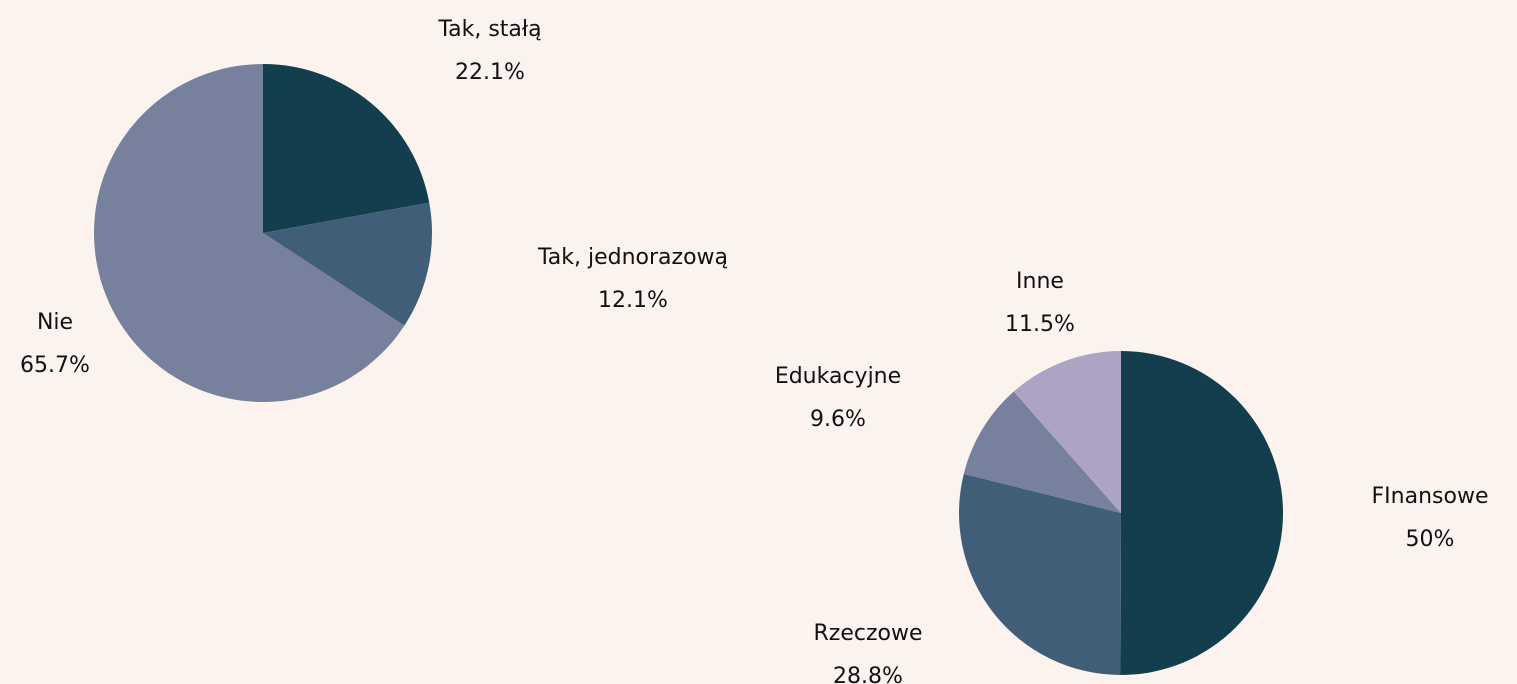 The height and width of the screenshot is (684, 1517). I want to click on slice-value-label: 28.8%, so click(868, 674).